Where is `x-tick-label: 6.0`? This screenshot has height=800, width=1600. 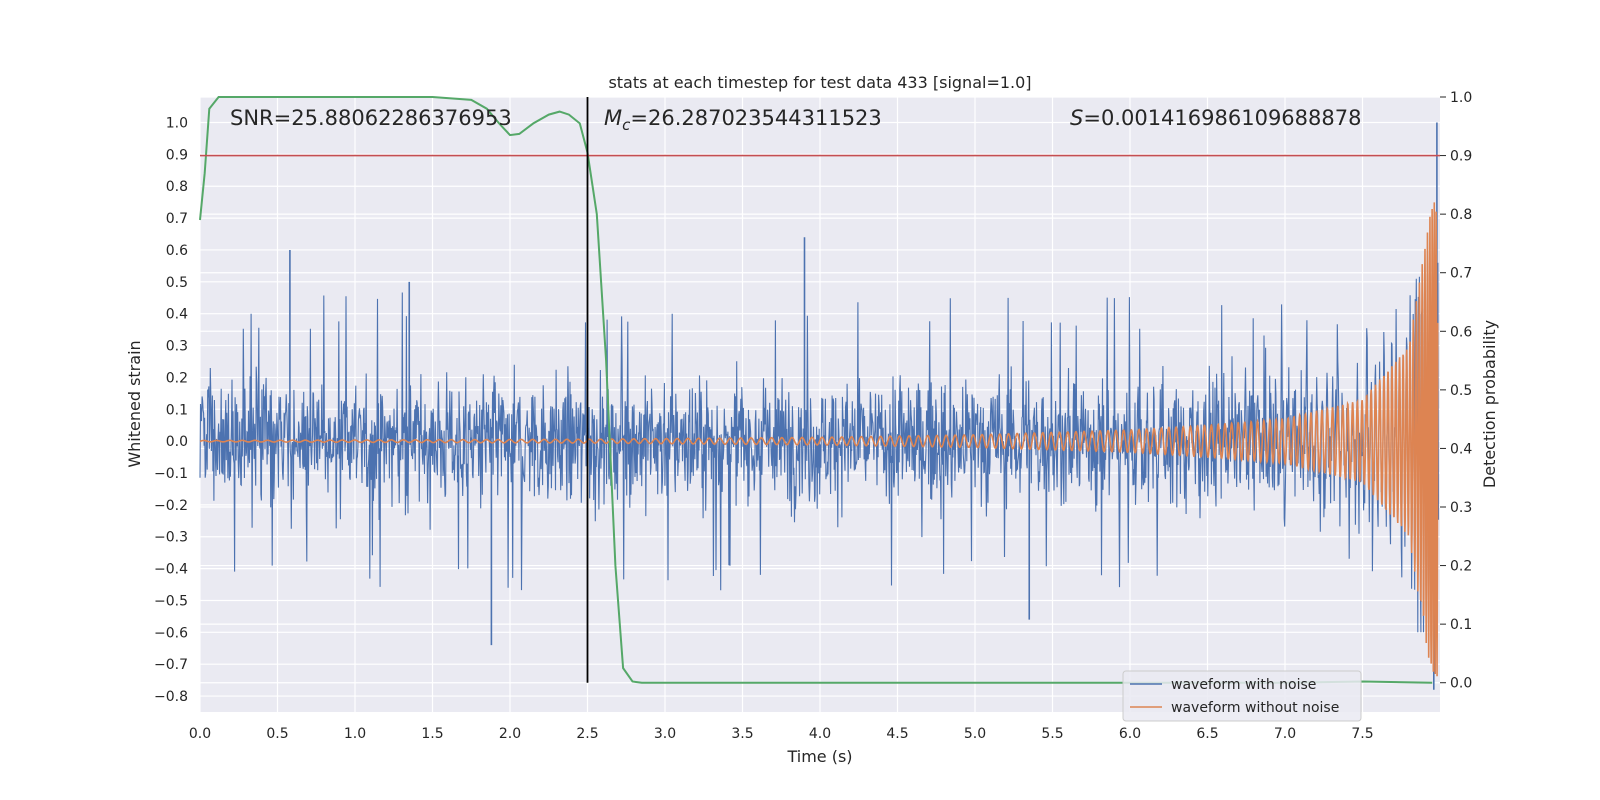
x-tick-label: 6.0 is located at coordinates (1130, 734).